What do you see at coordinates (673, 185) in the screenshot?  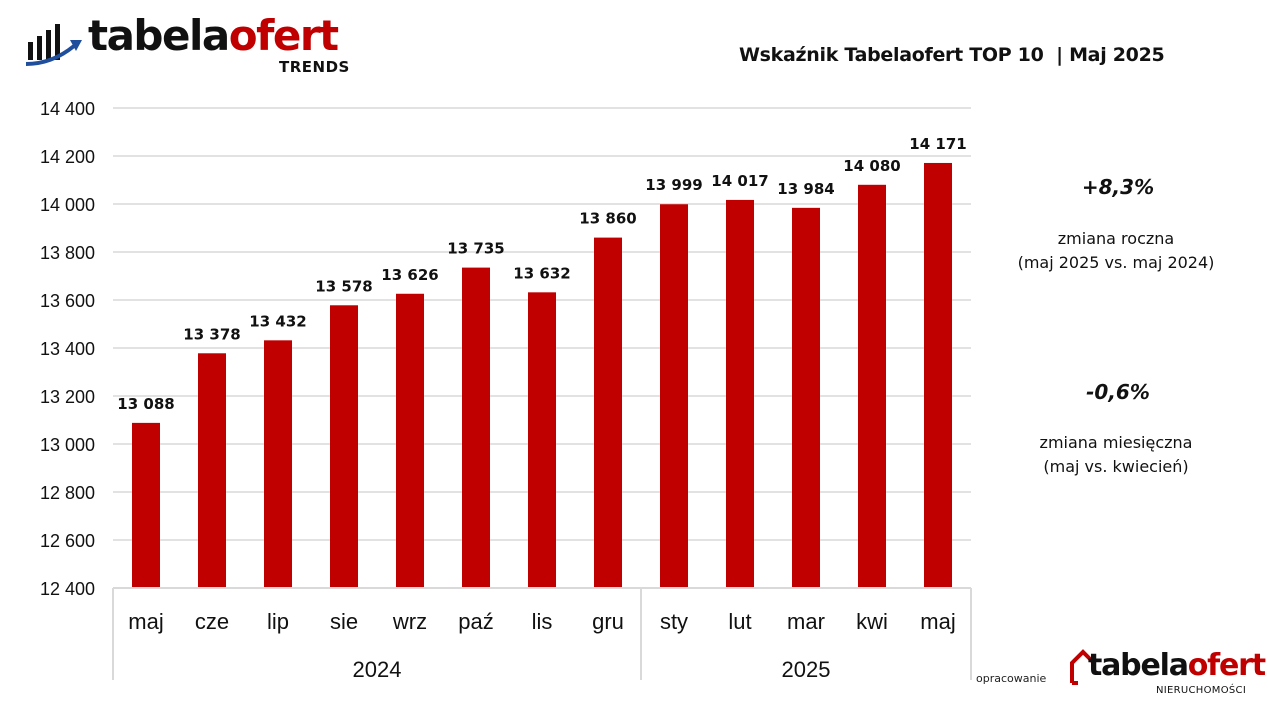 I see `data-label: 13 999` at bounding box center [673, 185].